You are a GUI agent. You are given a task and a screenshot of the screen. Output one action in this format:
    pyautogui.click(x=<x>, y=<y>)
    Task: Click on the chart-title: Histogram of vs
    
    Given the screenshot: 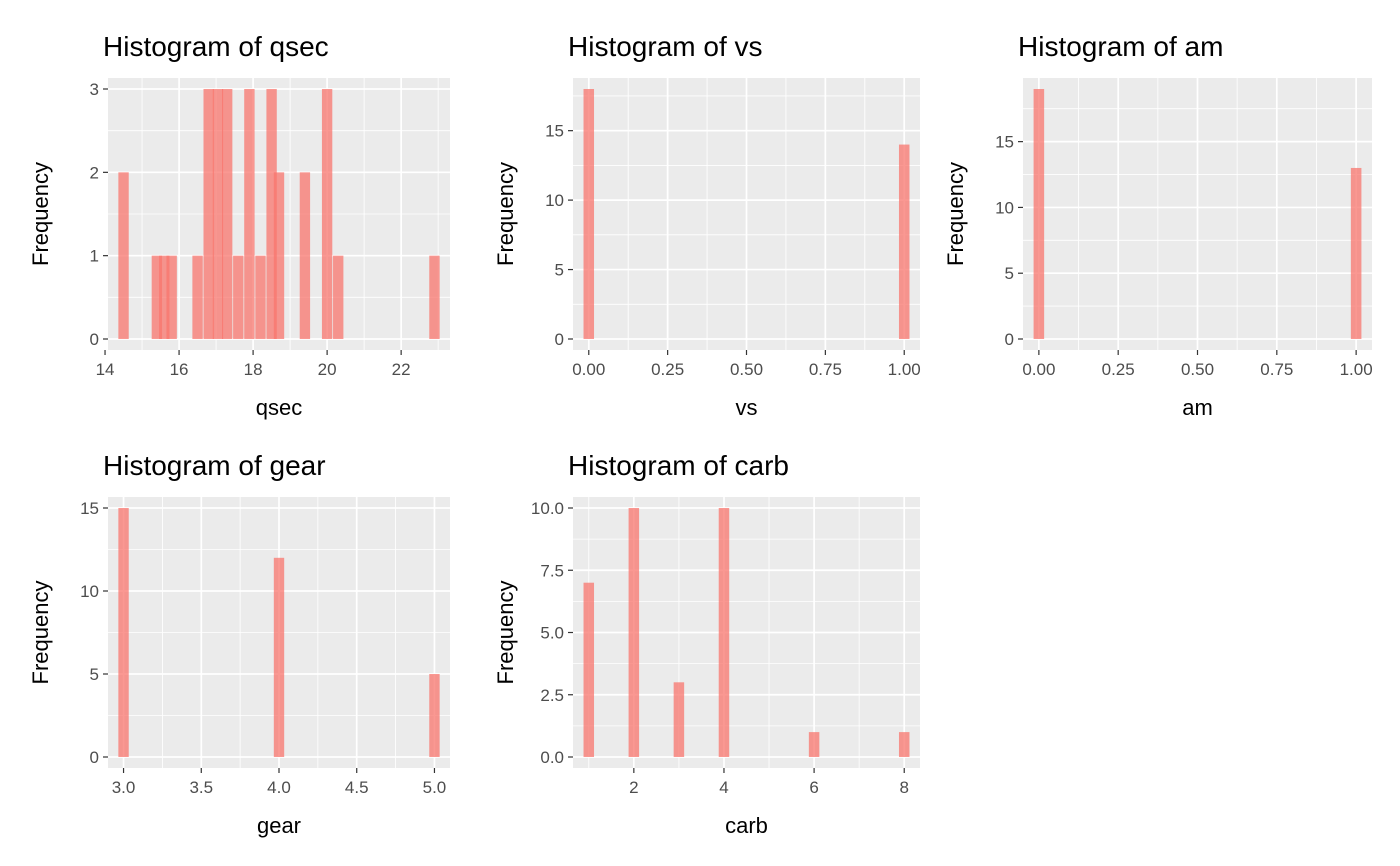 What is the action you would take?
    pyautogui.click(x=665, y=46)
    